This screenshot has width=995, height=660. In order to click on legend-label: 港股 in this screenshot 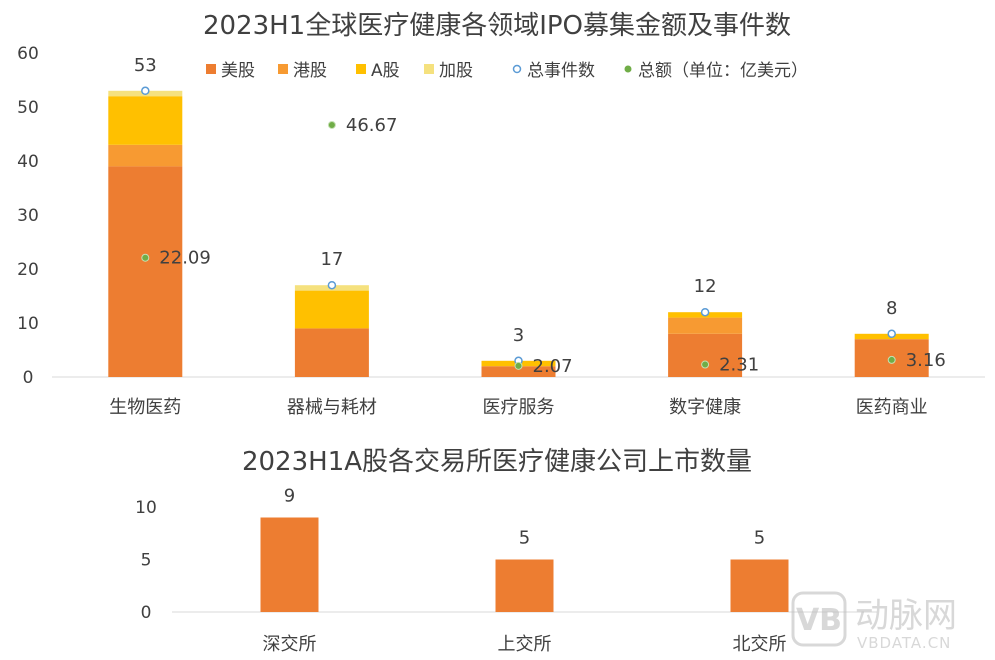, I will do `click(310, 71)`.